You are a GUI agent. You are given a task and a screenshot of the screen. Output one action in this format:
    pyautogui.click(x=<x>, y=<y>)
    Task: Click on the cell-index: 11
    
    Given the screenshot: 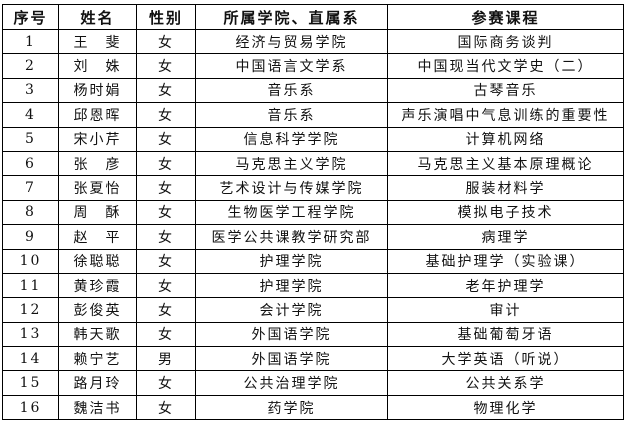 What is the action you would take?
    pyautogui.click(x=30, y=285)
    